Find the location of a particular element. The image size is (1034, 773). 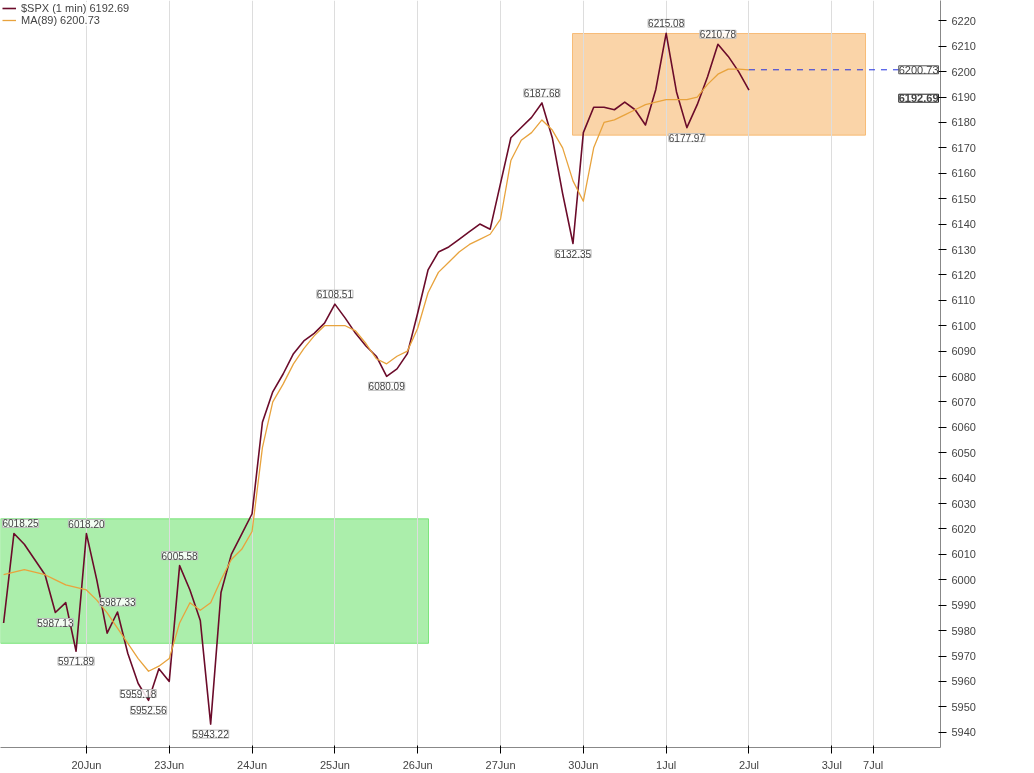

y-tick-label: 6210 is located at coordinates (963, 46).